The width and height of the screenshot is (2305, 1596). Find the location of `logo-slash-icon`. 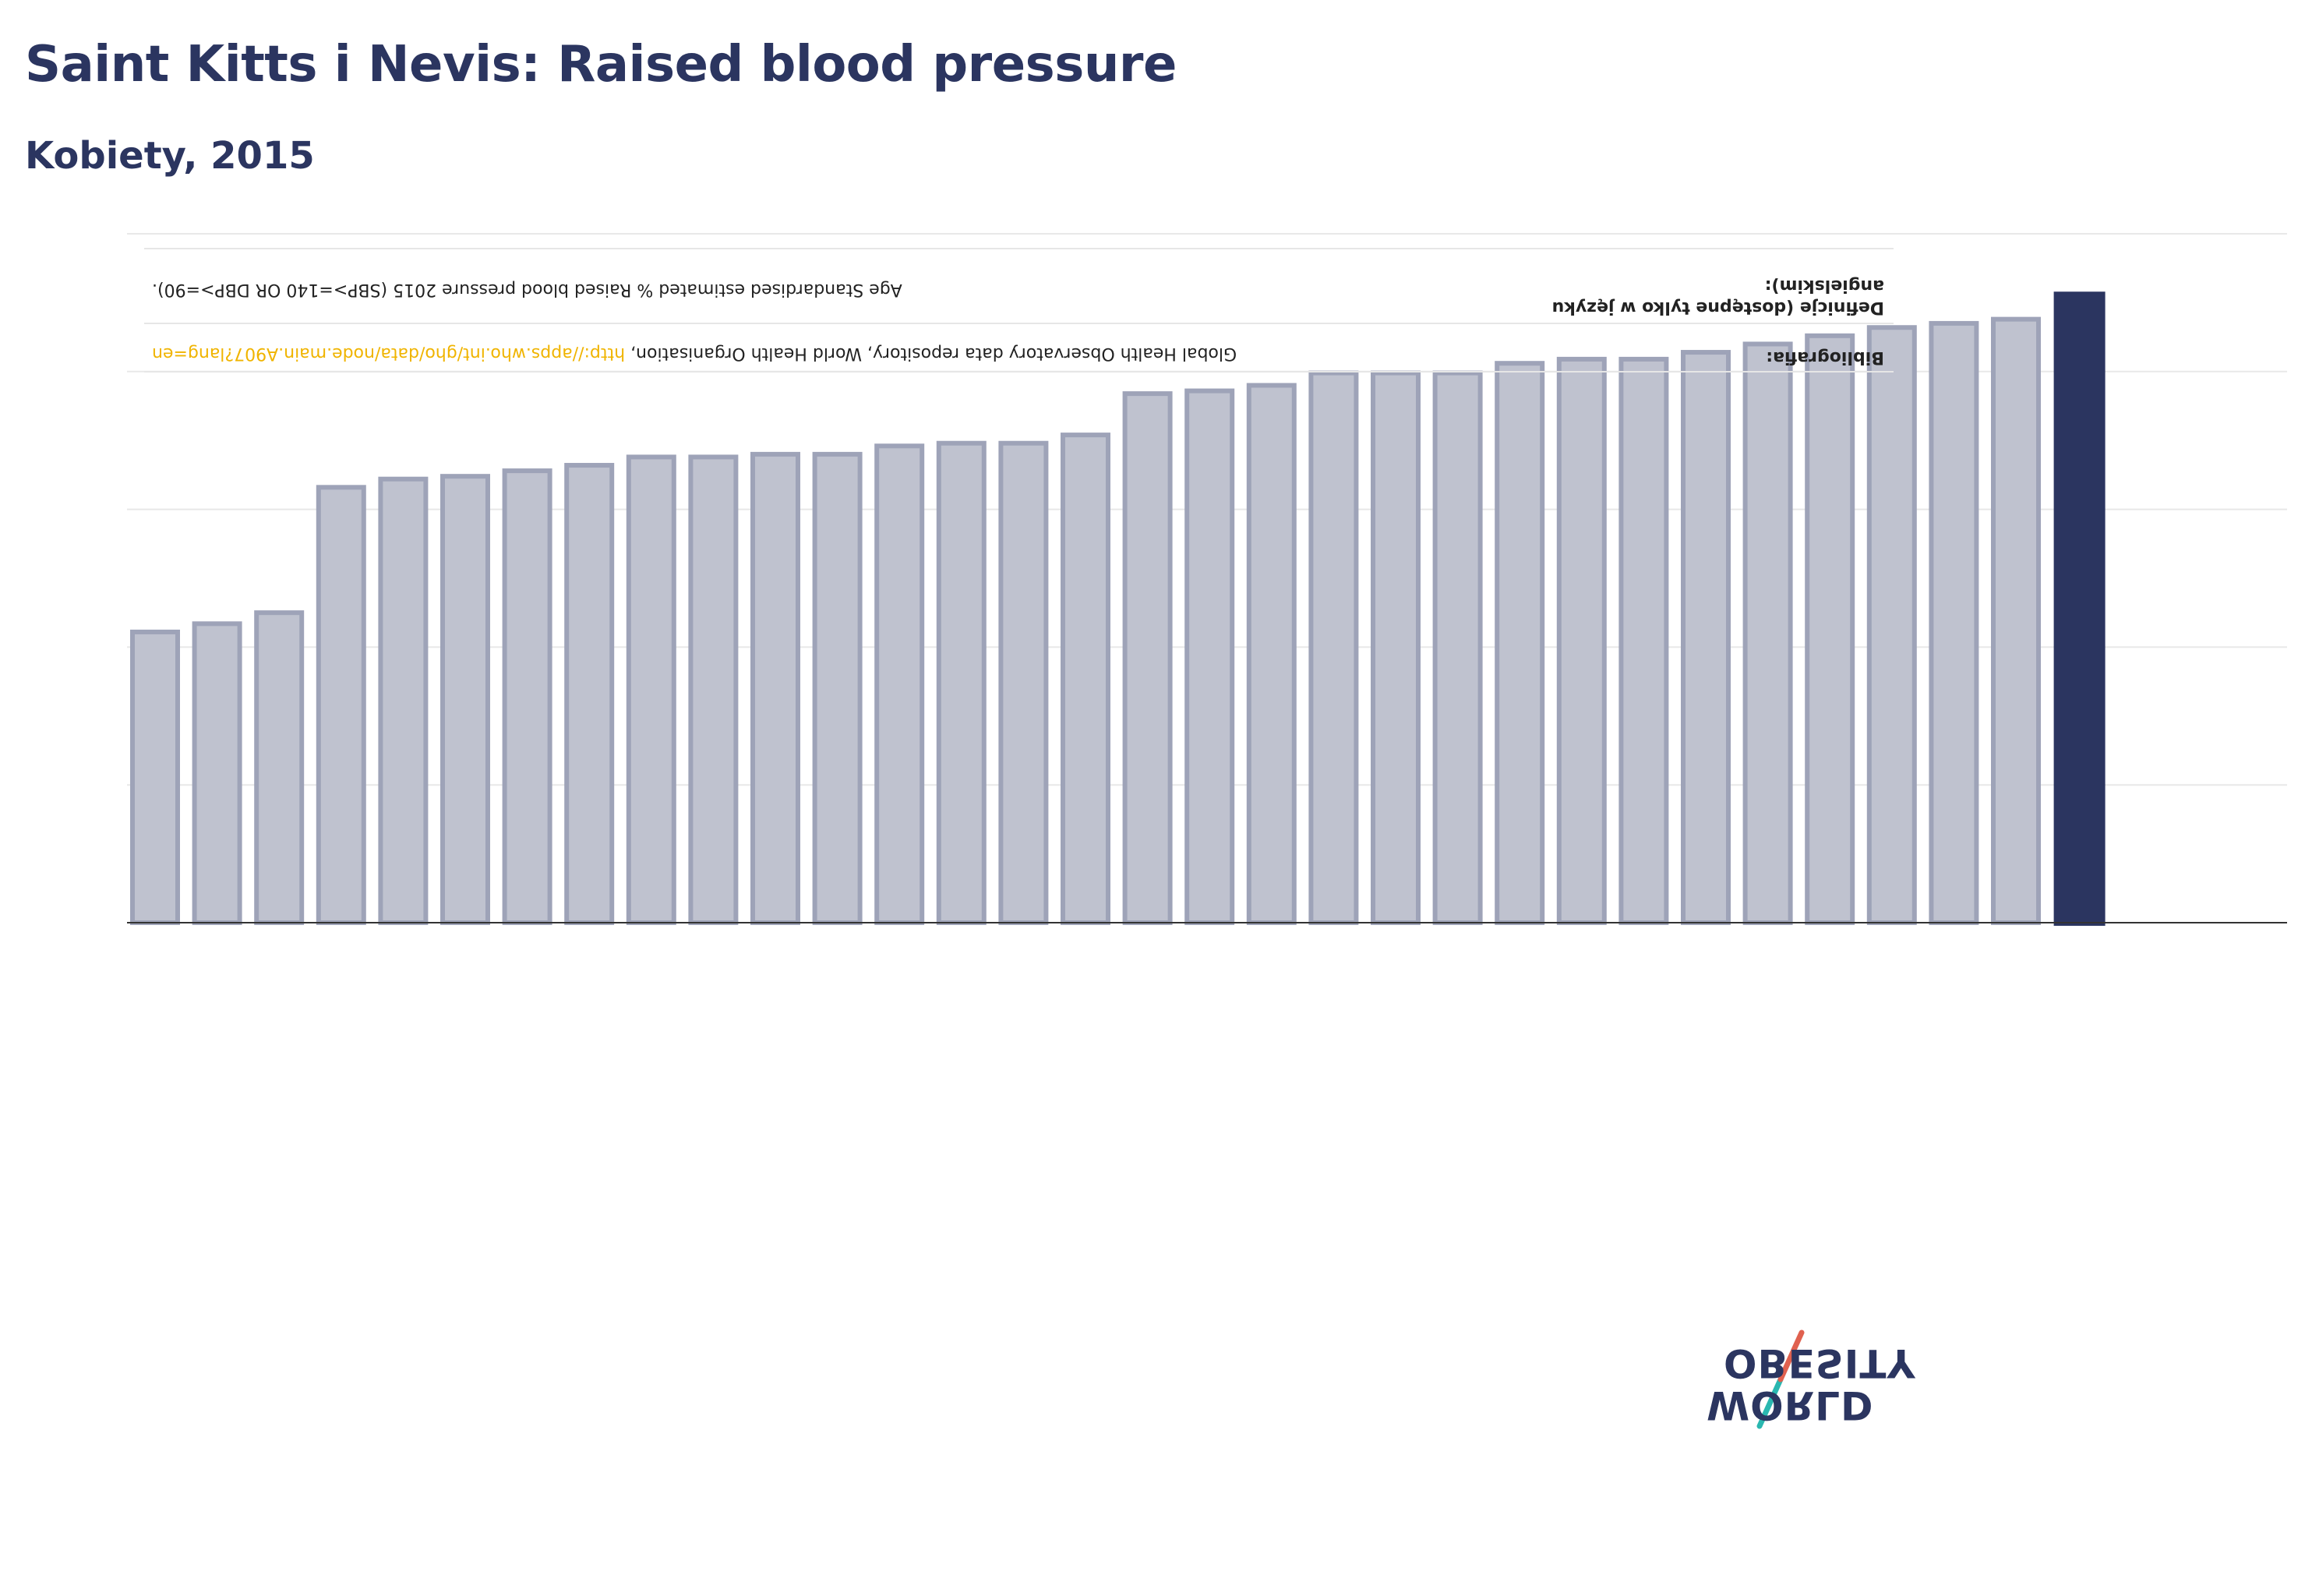

logo-slash-icon is located at coordinates (1780, 1379).